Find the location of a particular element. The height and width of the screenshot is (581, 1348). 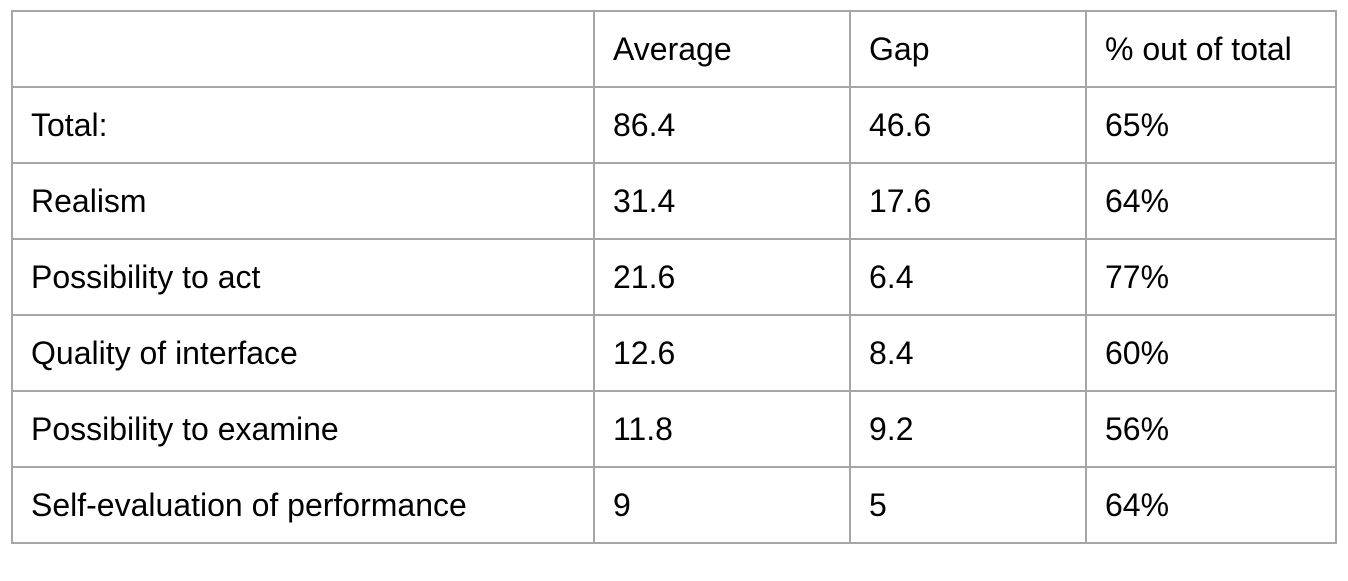

row-label: Possibility to act is located at coordinates (303, 277).